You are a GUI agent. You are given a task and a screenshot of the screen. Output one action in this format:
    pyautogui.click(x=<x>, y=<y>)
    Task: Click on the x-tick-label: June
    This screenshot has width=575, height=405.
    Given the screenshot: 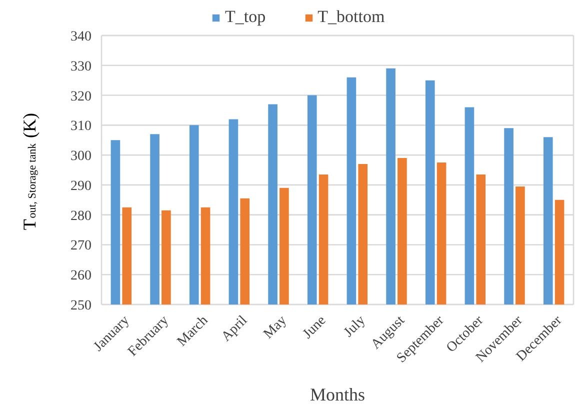 What is the action you would take?
    pyautogui.click(x=315, y=327)
    